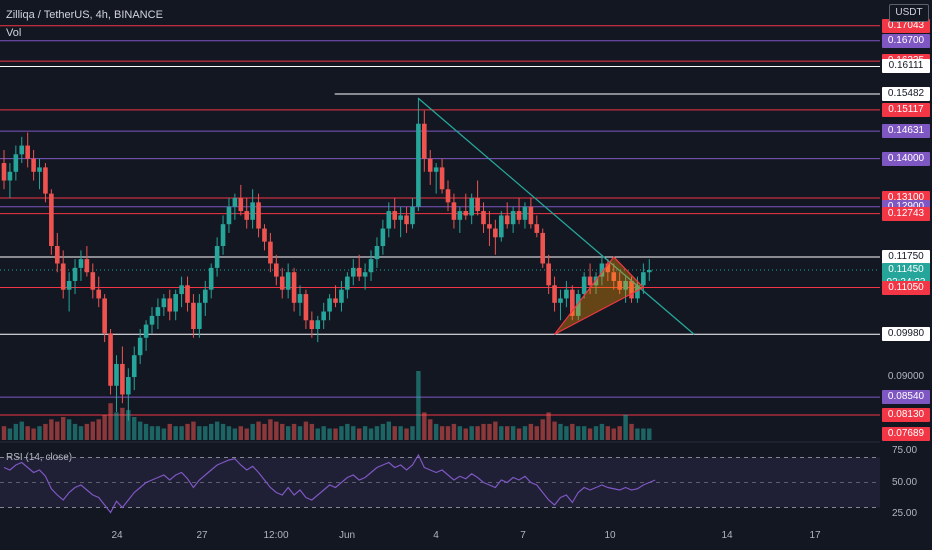  What do you see at coordinates (906, 109) in the screenshot?
I see `price-label: 0.15117` at bounding box center [906, 109].